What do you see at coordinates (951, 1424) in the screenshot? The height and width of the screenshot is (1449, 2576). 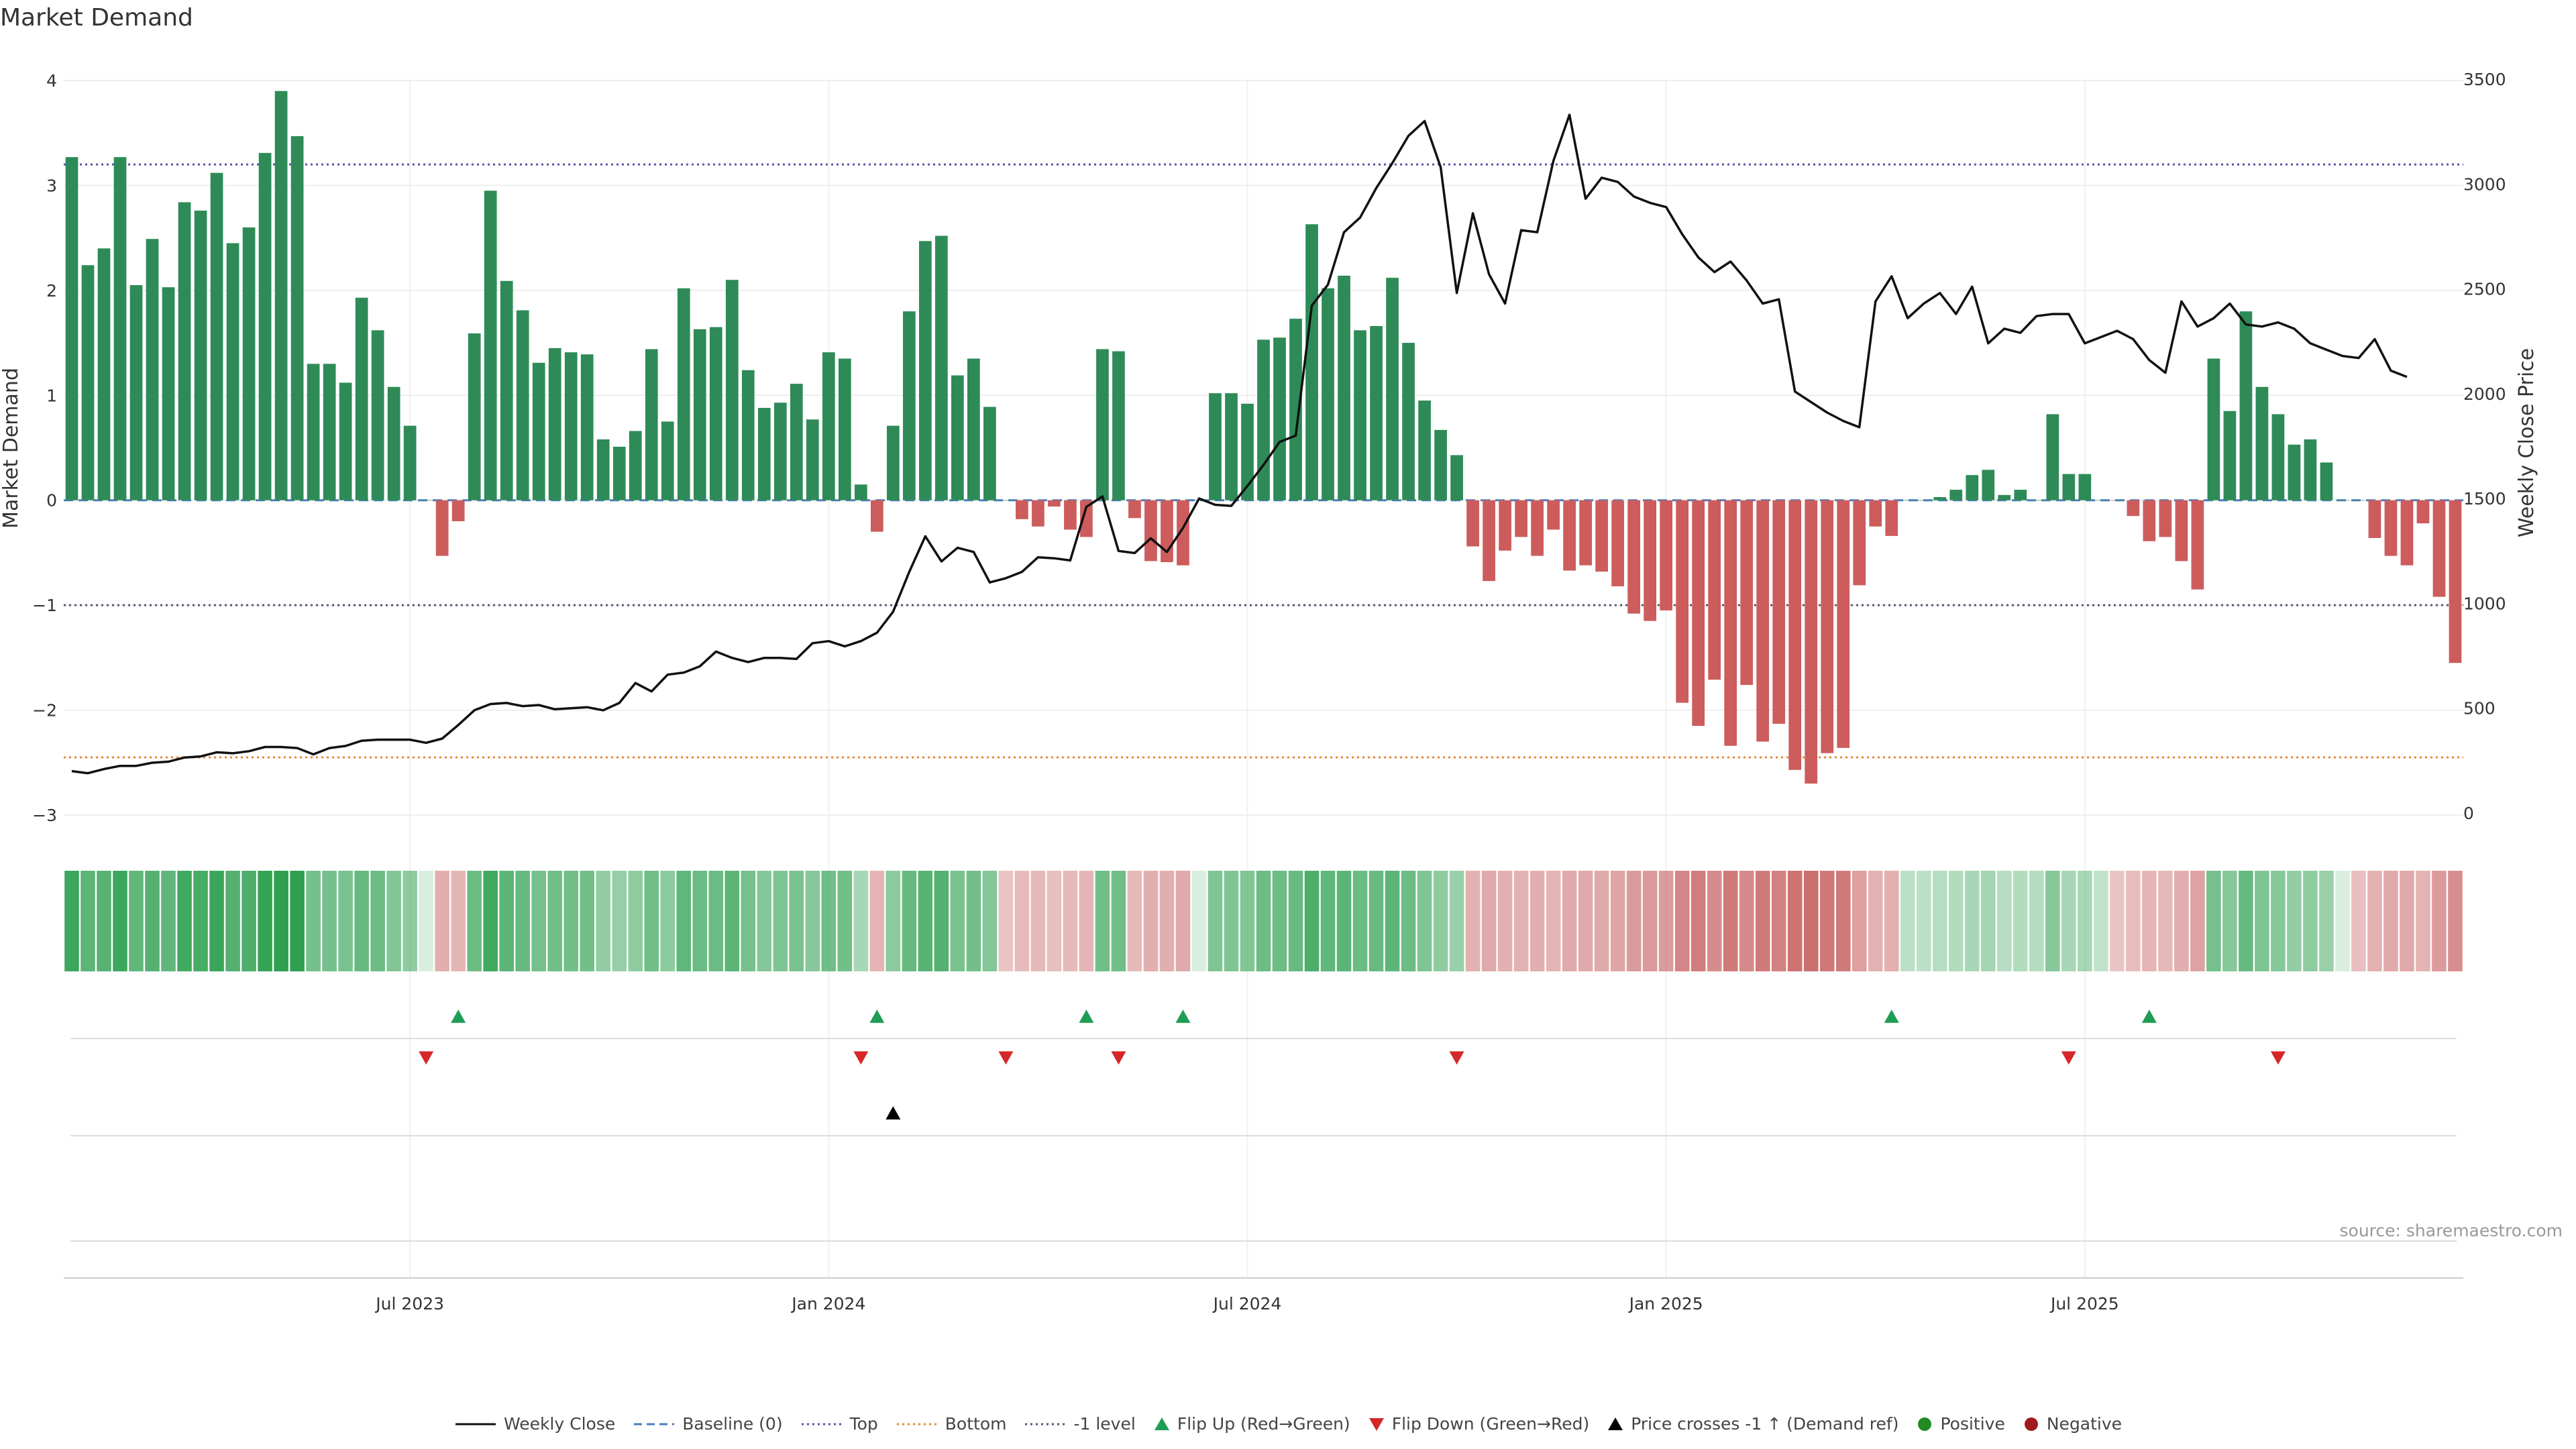 I see `legend-item: Bottom` at bounding box center [951, 1424].